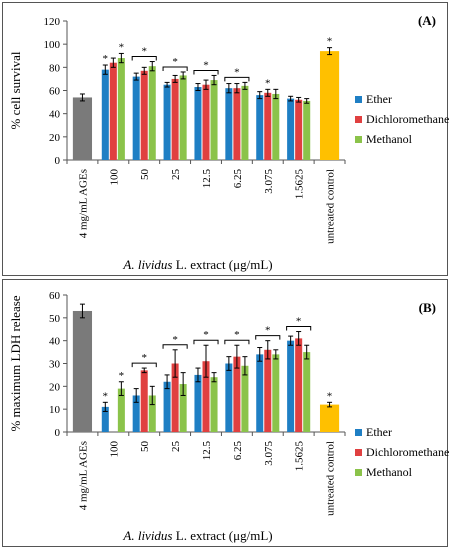  I want to click on legend-label-dichloromethane: Dichloromethane, so click(407, 119).